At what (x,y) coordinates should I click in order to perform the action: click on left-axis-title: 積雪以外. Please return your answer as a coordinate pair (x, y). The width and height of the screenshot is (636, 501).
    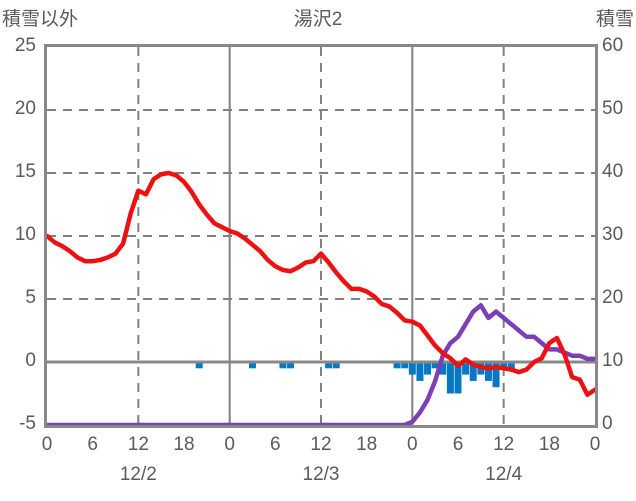
    Looking at the image, I should click on (40, 19).